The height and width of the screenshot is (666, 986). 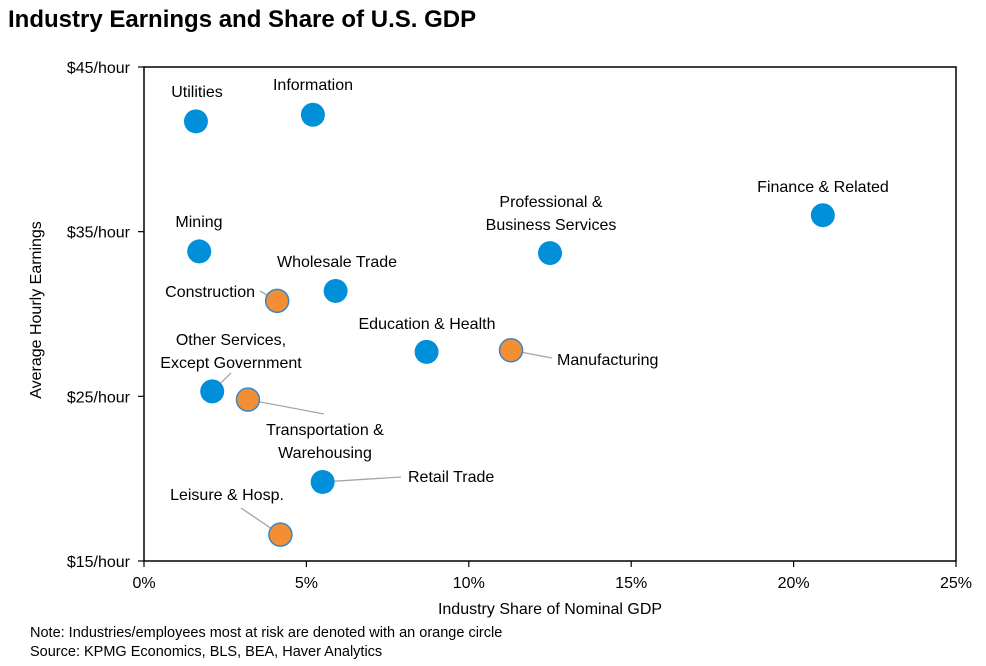 What do you see at coordinates (794, 583) in the screenshot?
I see `x-tick-label: 20%` at bounding box center [794, 583].